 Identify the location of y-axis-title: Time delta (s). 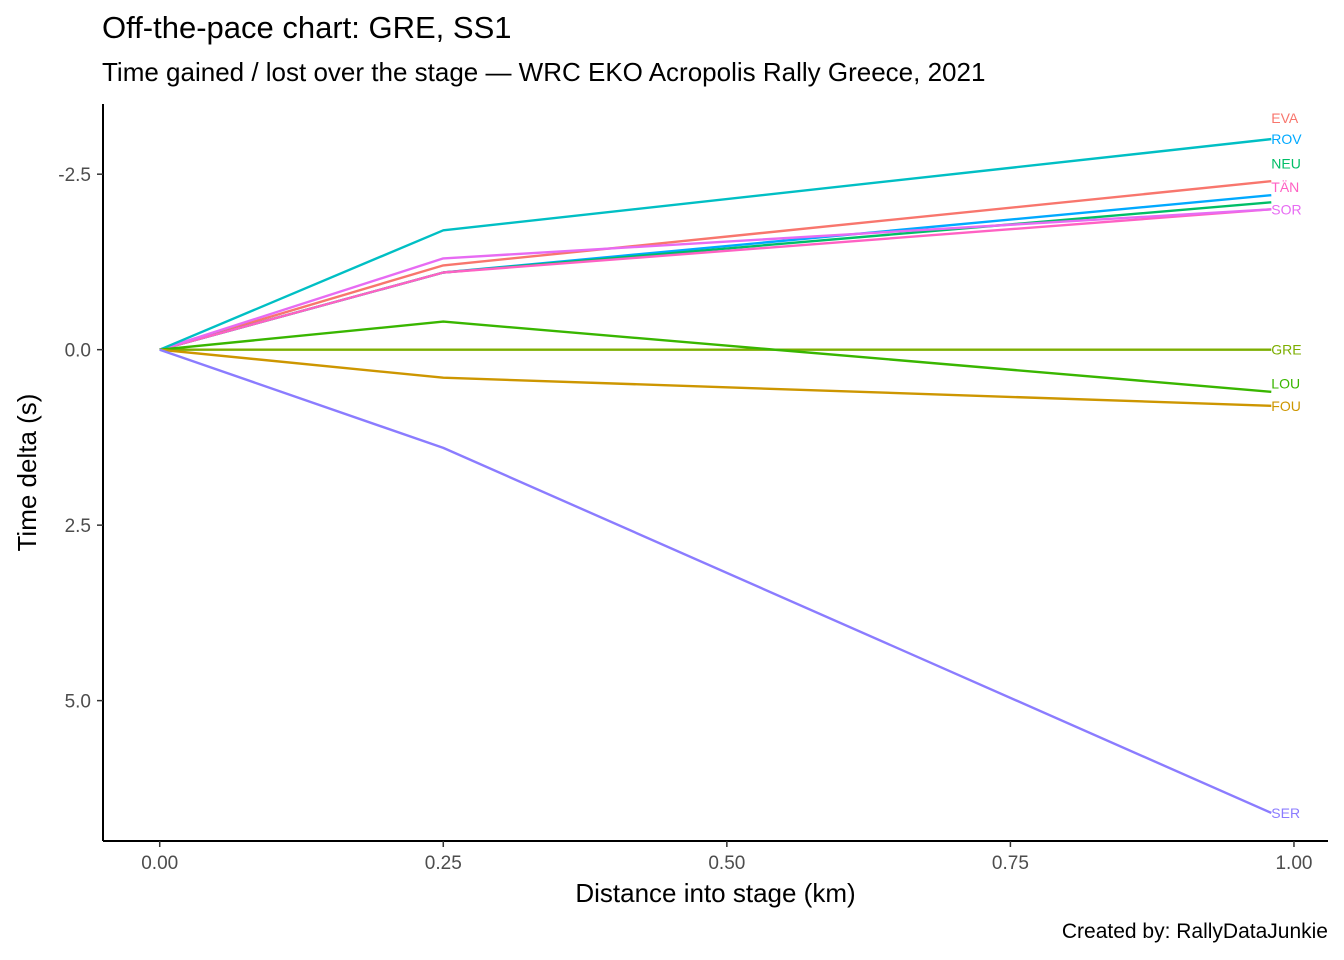
(27, 473).